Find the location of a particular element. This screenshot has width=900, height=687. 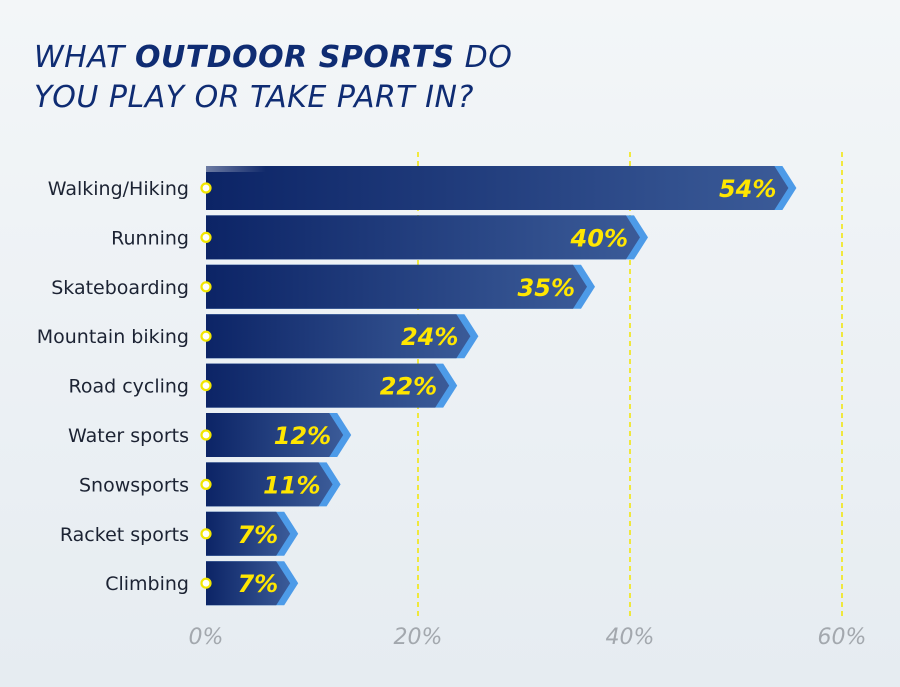

value-label: 12% is located at coordinates (302, 436).